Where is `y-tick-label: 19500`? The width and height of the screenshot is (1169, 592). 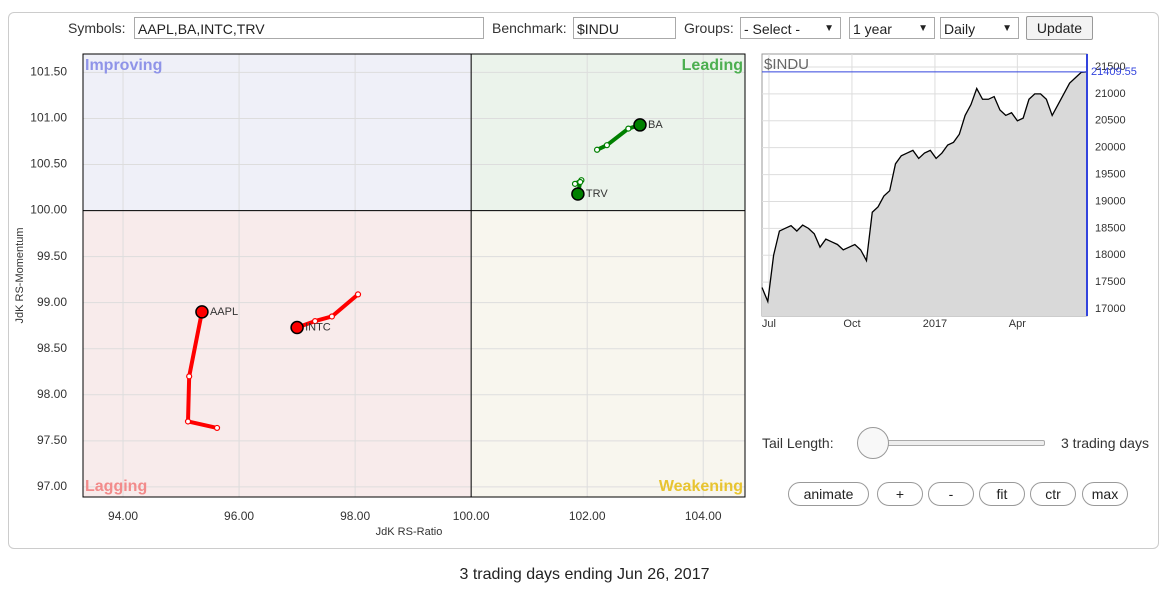
y-tick-label: 19500 is located at coordinates (1110, 174).